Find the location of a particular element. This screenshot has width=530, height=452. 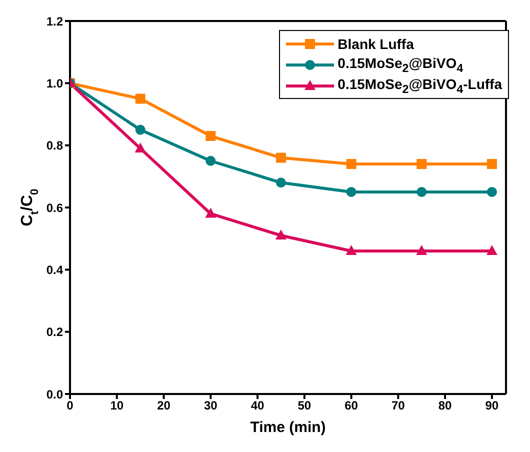

x-tick-label: 0 is located at coordinates (70, 405).